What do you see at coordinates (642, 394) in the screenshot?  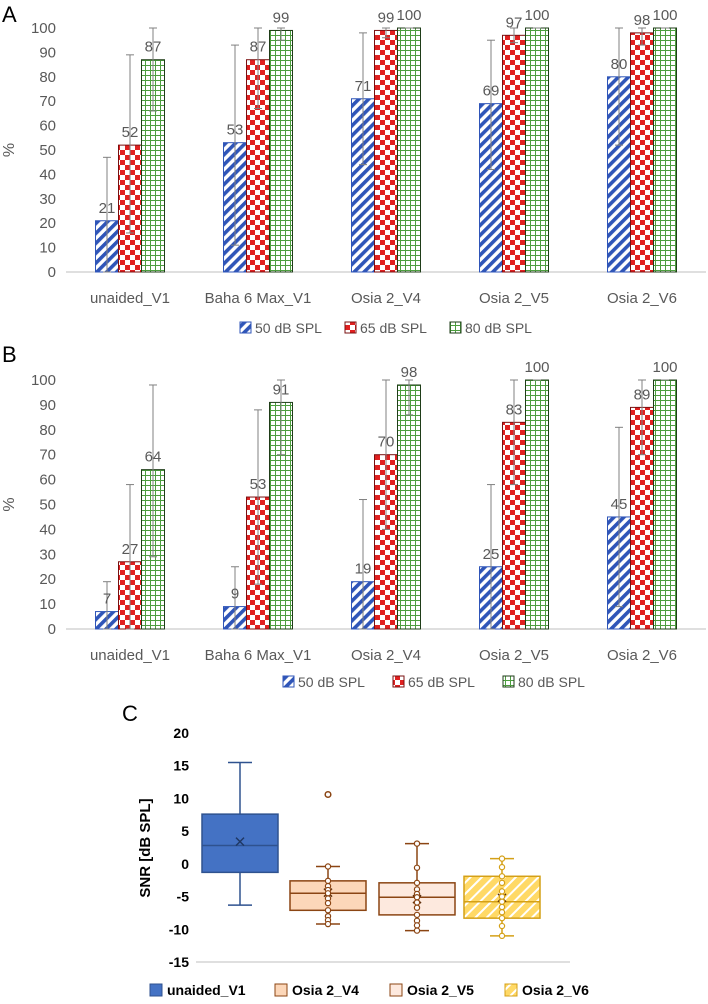 I see `data-label: 89` at bounding box center [642, 394].